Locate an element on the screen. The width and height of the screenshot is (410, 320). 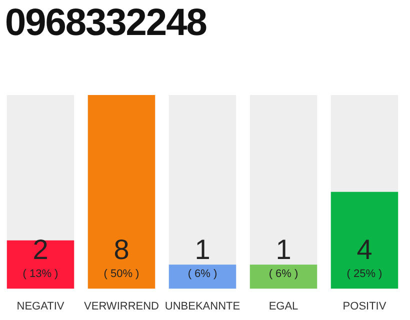
data-label: 4 ( 25% ) is located at coordinates (364, 257).